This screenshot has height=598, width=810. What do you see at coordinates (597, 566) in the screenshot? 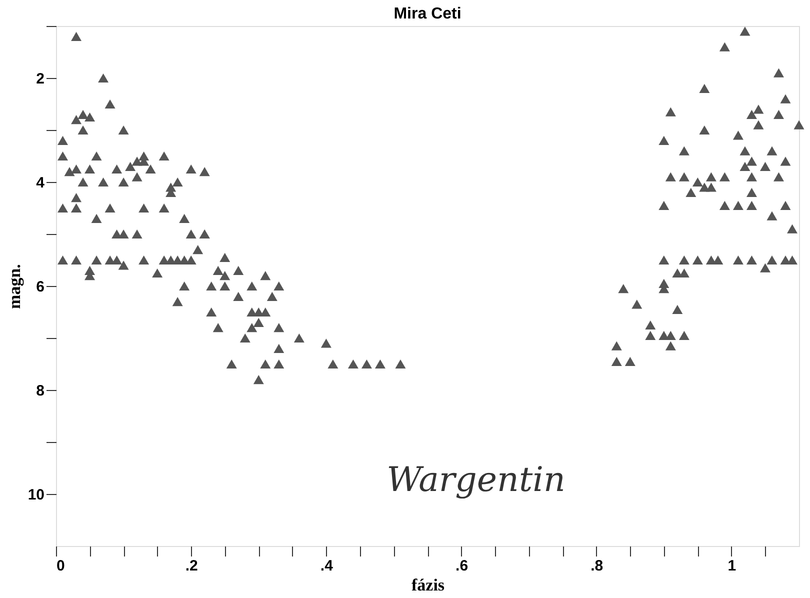
I see `x-tick-label: .8` at bounding box center [597, 566].